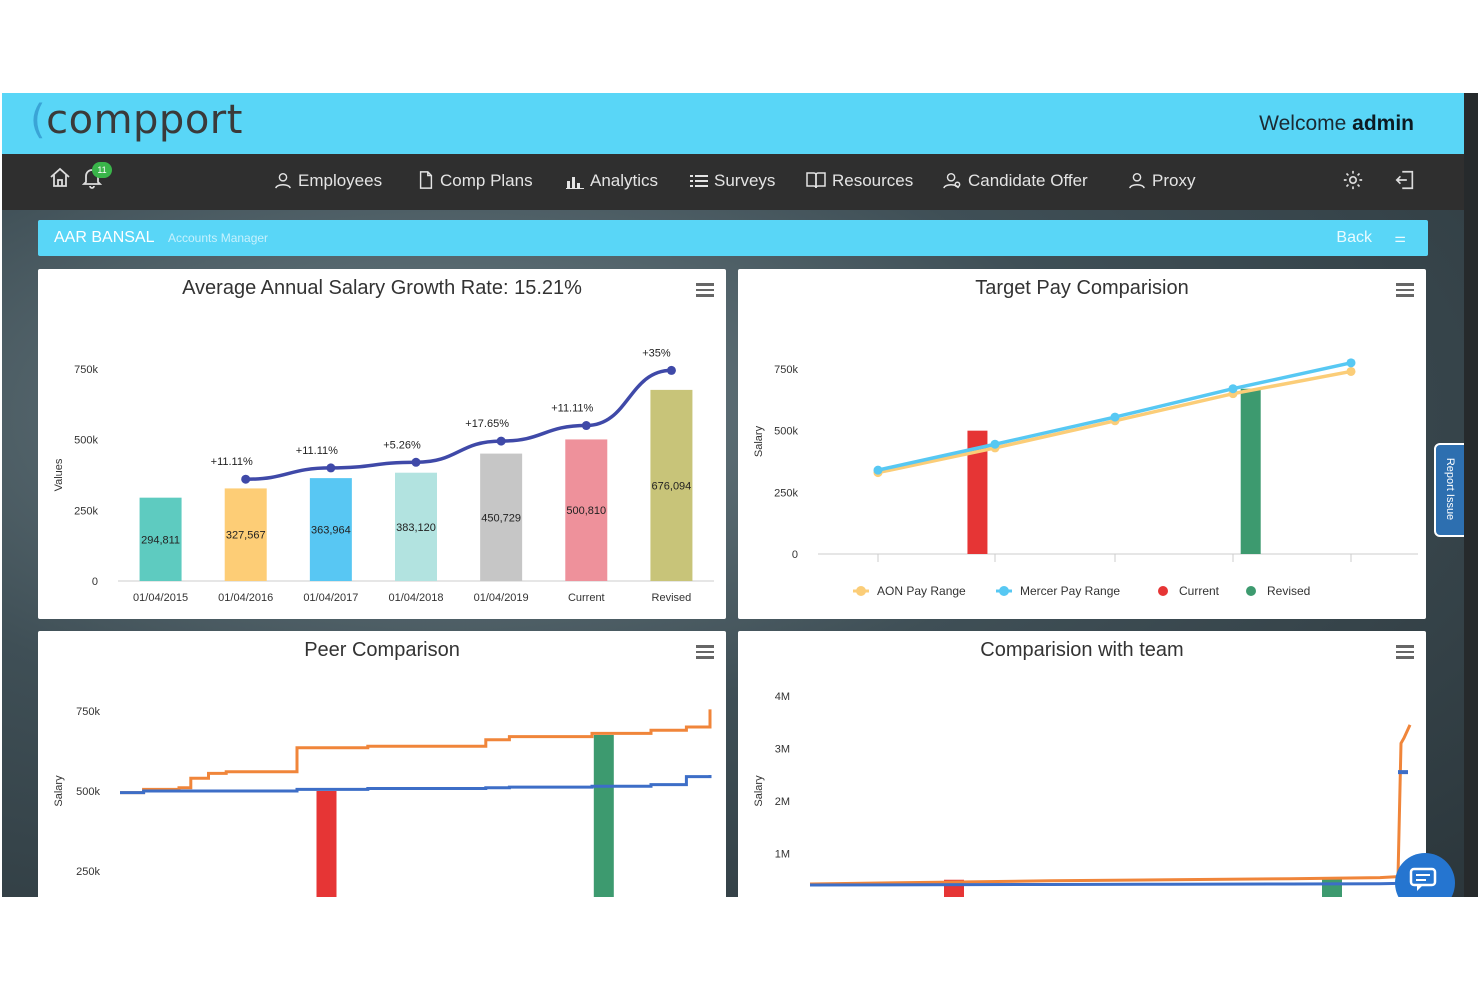 Image resolution: width=1480 pixels, height=987 pixels. I want to click on welcome-prefix: Welcome, so click(1303, 123).